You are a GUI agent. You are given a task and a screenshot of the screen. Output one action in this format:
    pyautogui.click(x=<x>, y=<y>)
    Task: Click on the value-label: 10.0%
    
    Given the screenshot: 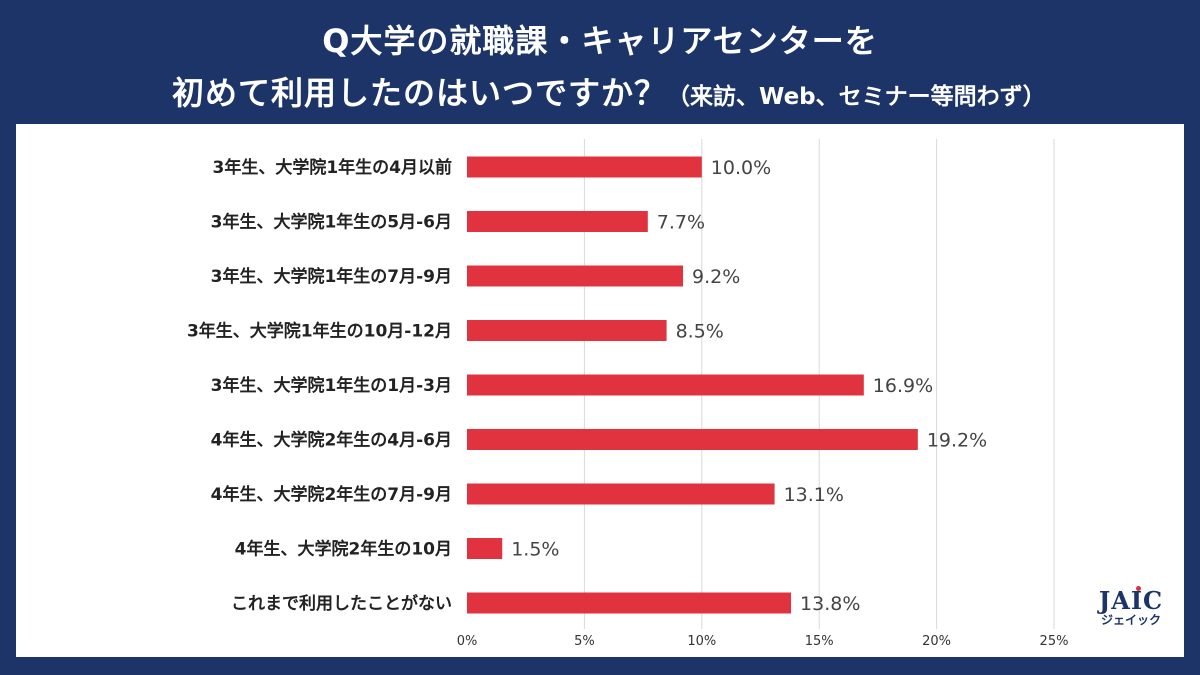 What is the action you would take?
    pyautogui.click(x=741, y=168)
    